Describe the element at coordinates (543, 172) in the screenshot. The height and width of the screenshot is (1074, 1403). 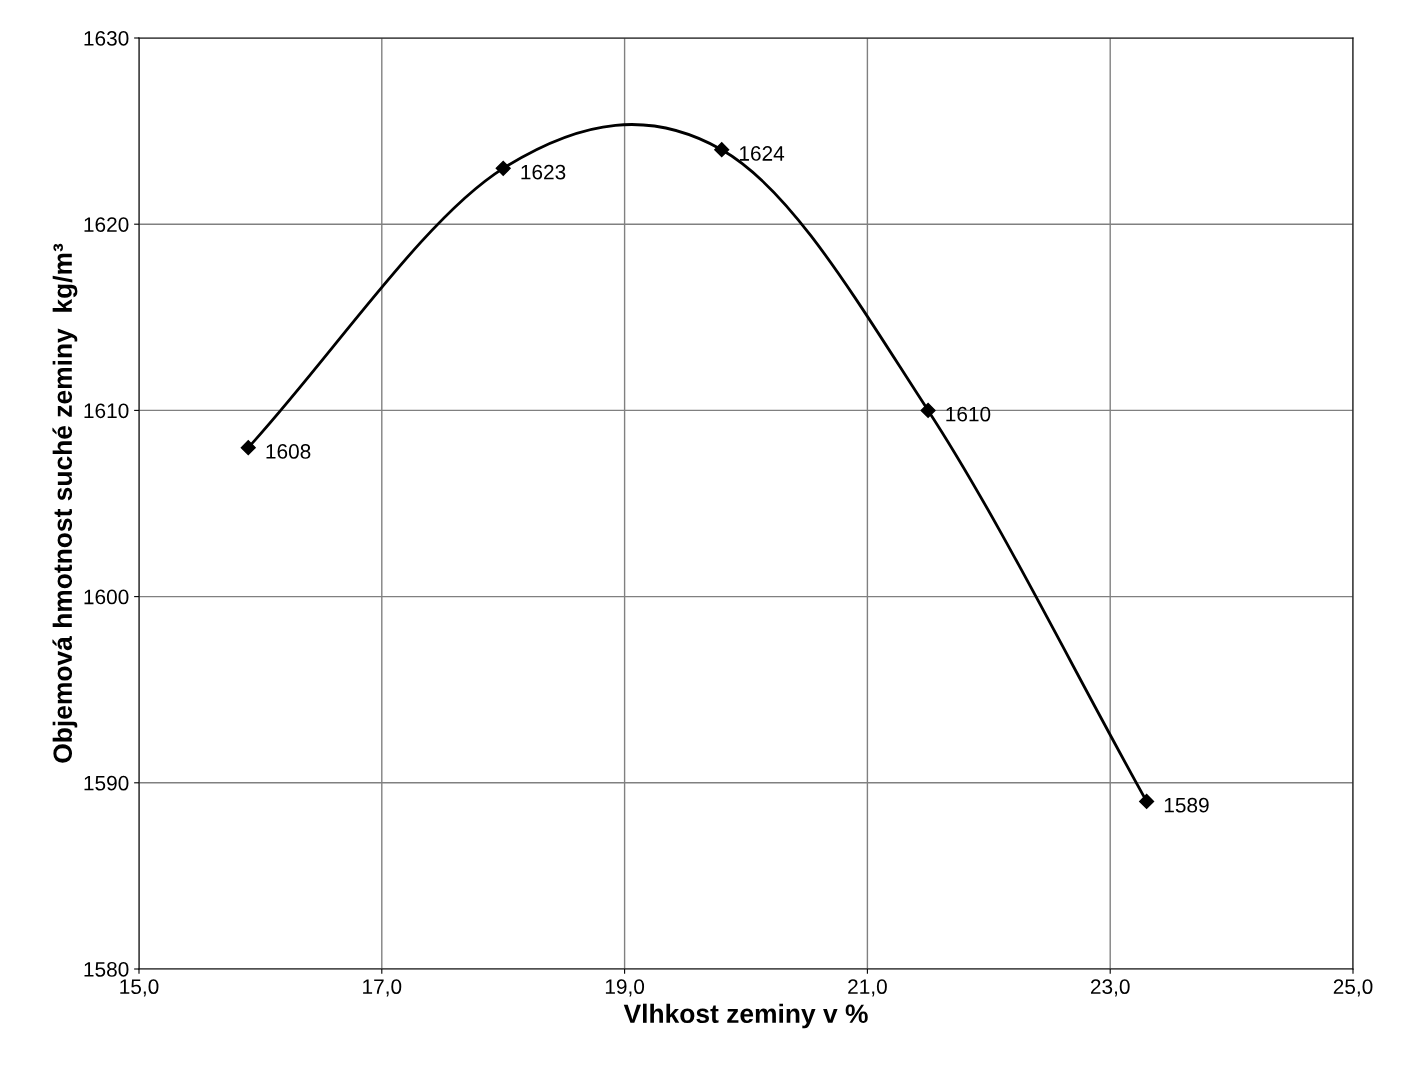
I see `data-label: 1623` at that location.